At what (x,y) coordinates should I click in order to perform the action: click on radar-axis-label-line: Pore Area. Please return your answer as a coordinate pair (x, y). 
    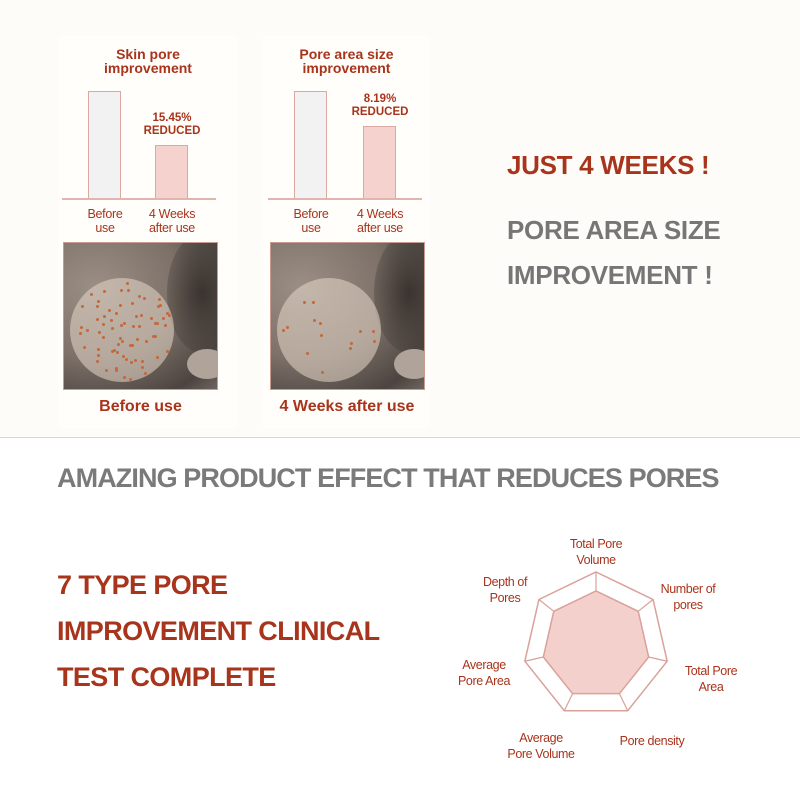
    Looking at the image, I should click on (484, 681).